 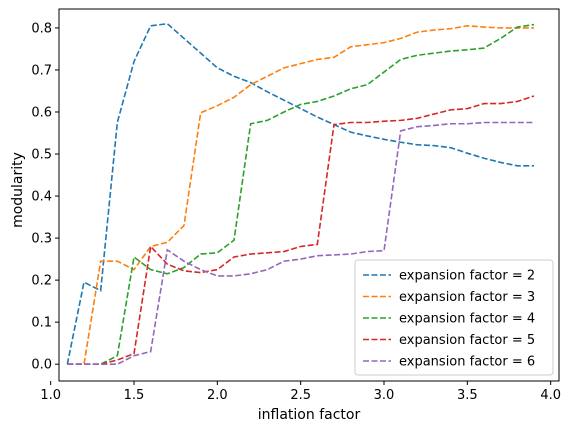 I want to click on x-tick-label: 3.0, so click(x=384, y=395).